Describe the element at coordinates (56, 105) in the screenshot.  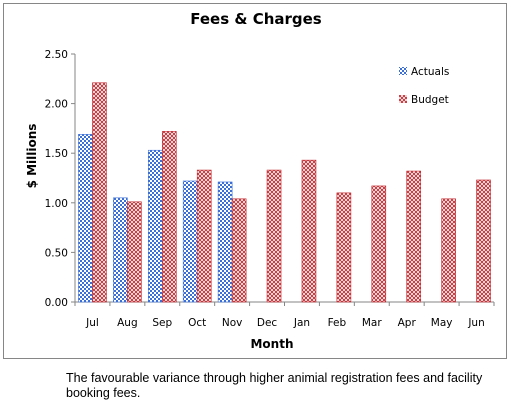
I see `y-tick-label: 2.00` at that location.